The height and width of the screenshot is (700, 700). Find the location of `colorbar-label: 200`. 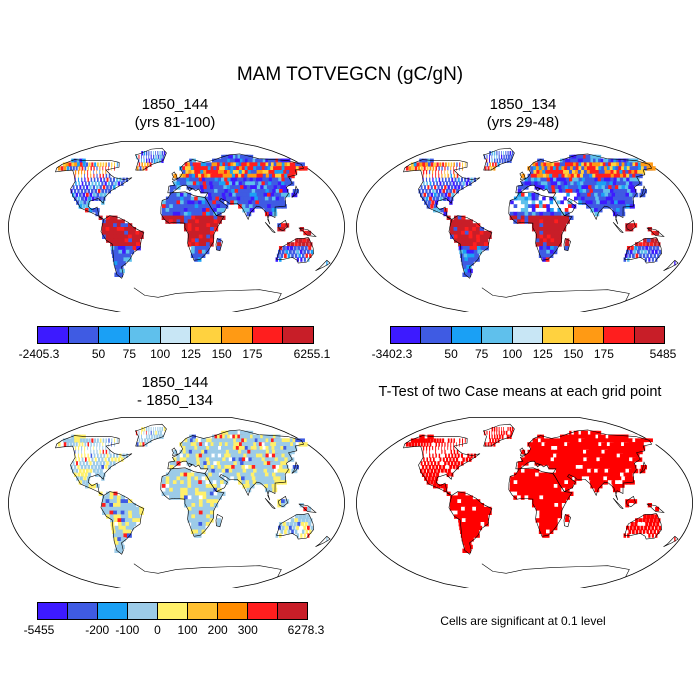

colorbar-label: 200 is located at coordinates (217, 630).